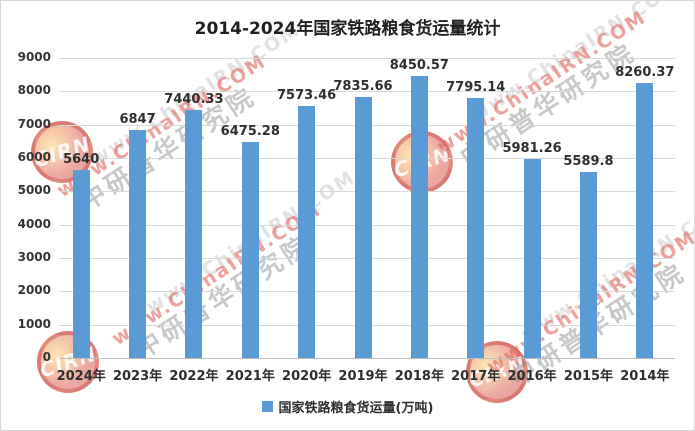 The image size is (695, 431). Describe the element at coordinates (34, 123) in the screenshot. I see `y-axis-tick-label: 7000` at that location.